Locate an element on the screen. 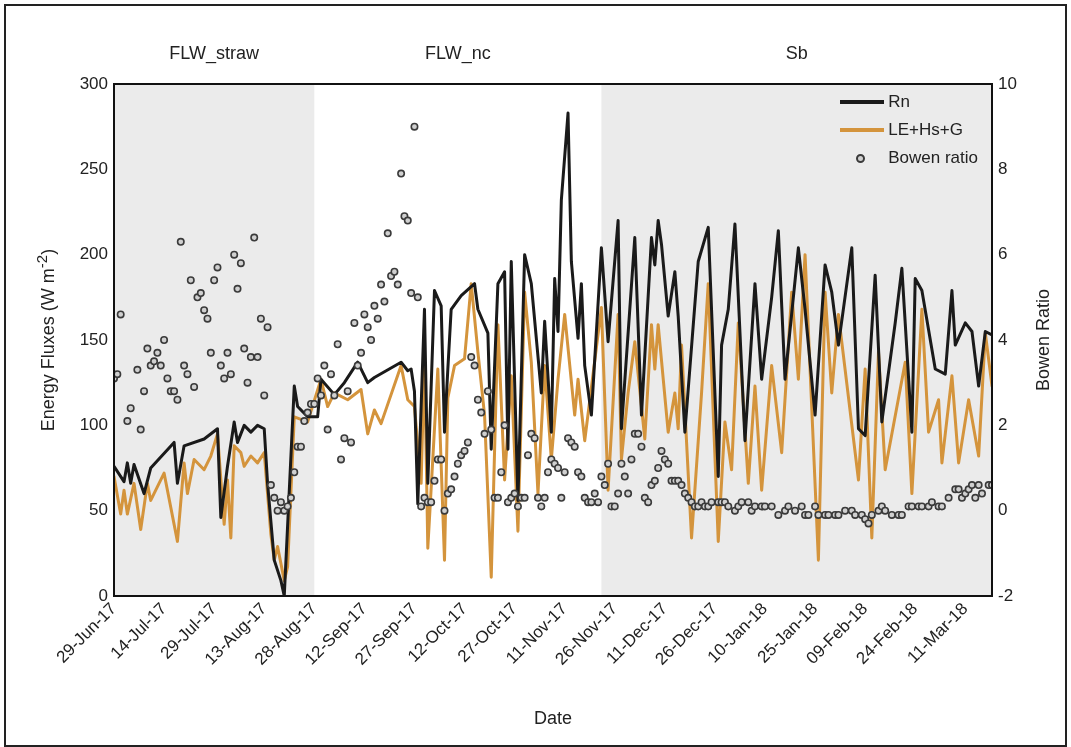 The height and width of the screenshot is (747, 1071). y2-tick-label: -2 is located at coordinates (1006, 595).